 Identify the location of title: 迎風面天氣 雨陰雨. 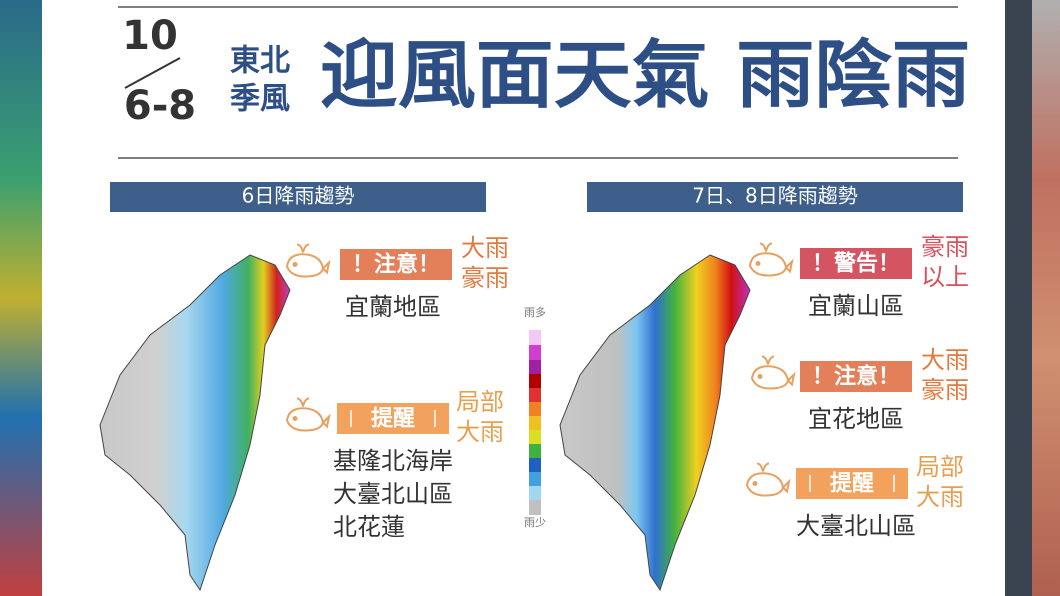
(645, 76).